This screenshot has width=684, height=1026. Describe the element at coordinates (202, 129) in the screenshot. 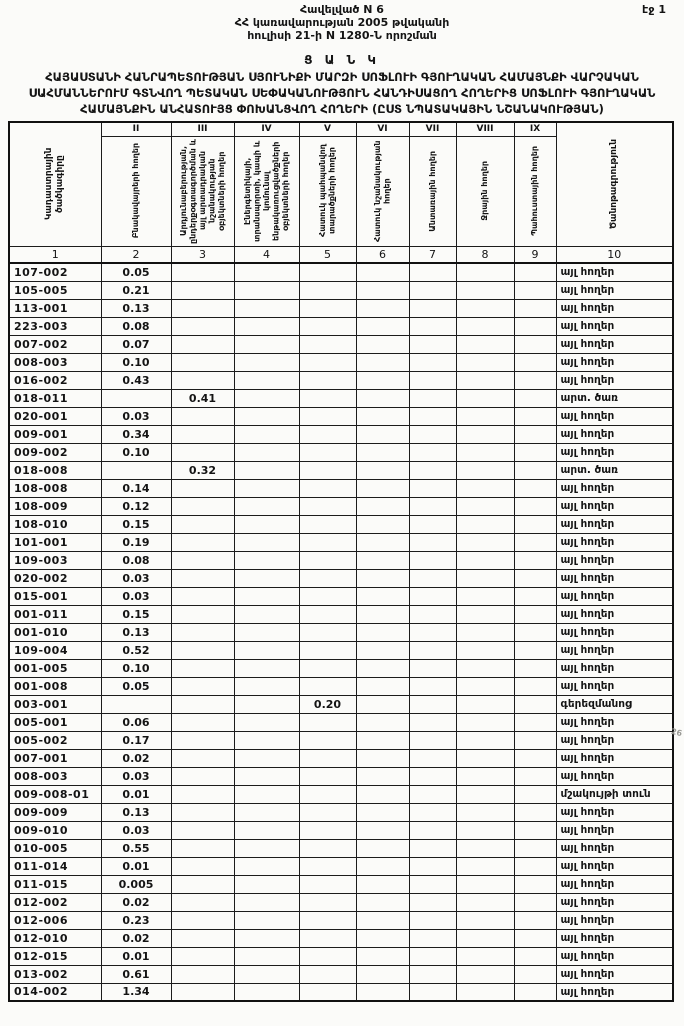

I see `numeral-III: III` at that location.